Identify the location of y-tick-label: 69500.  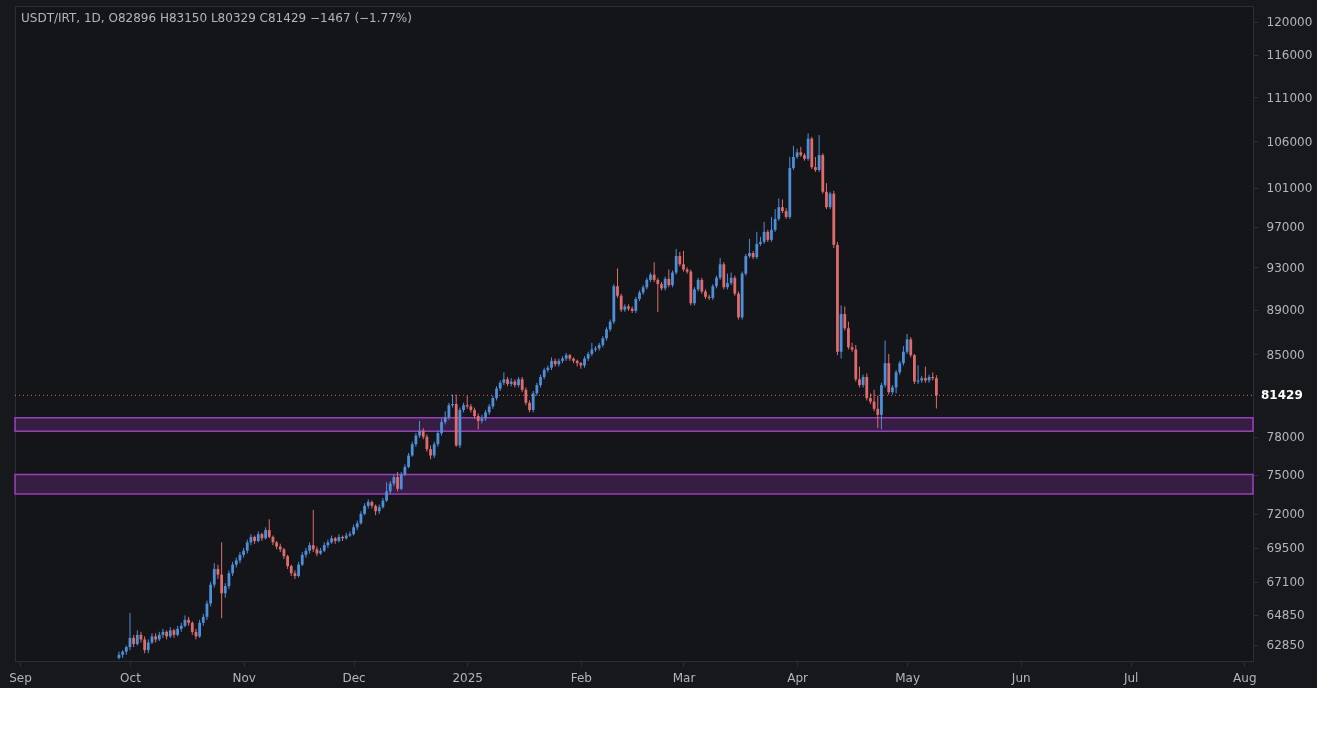
(1285, 548).